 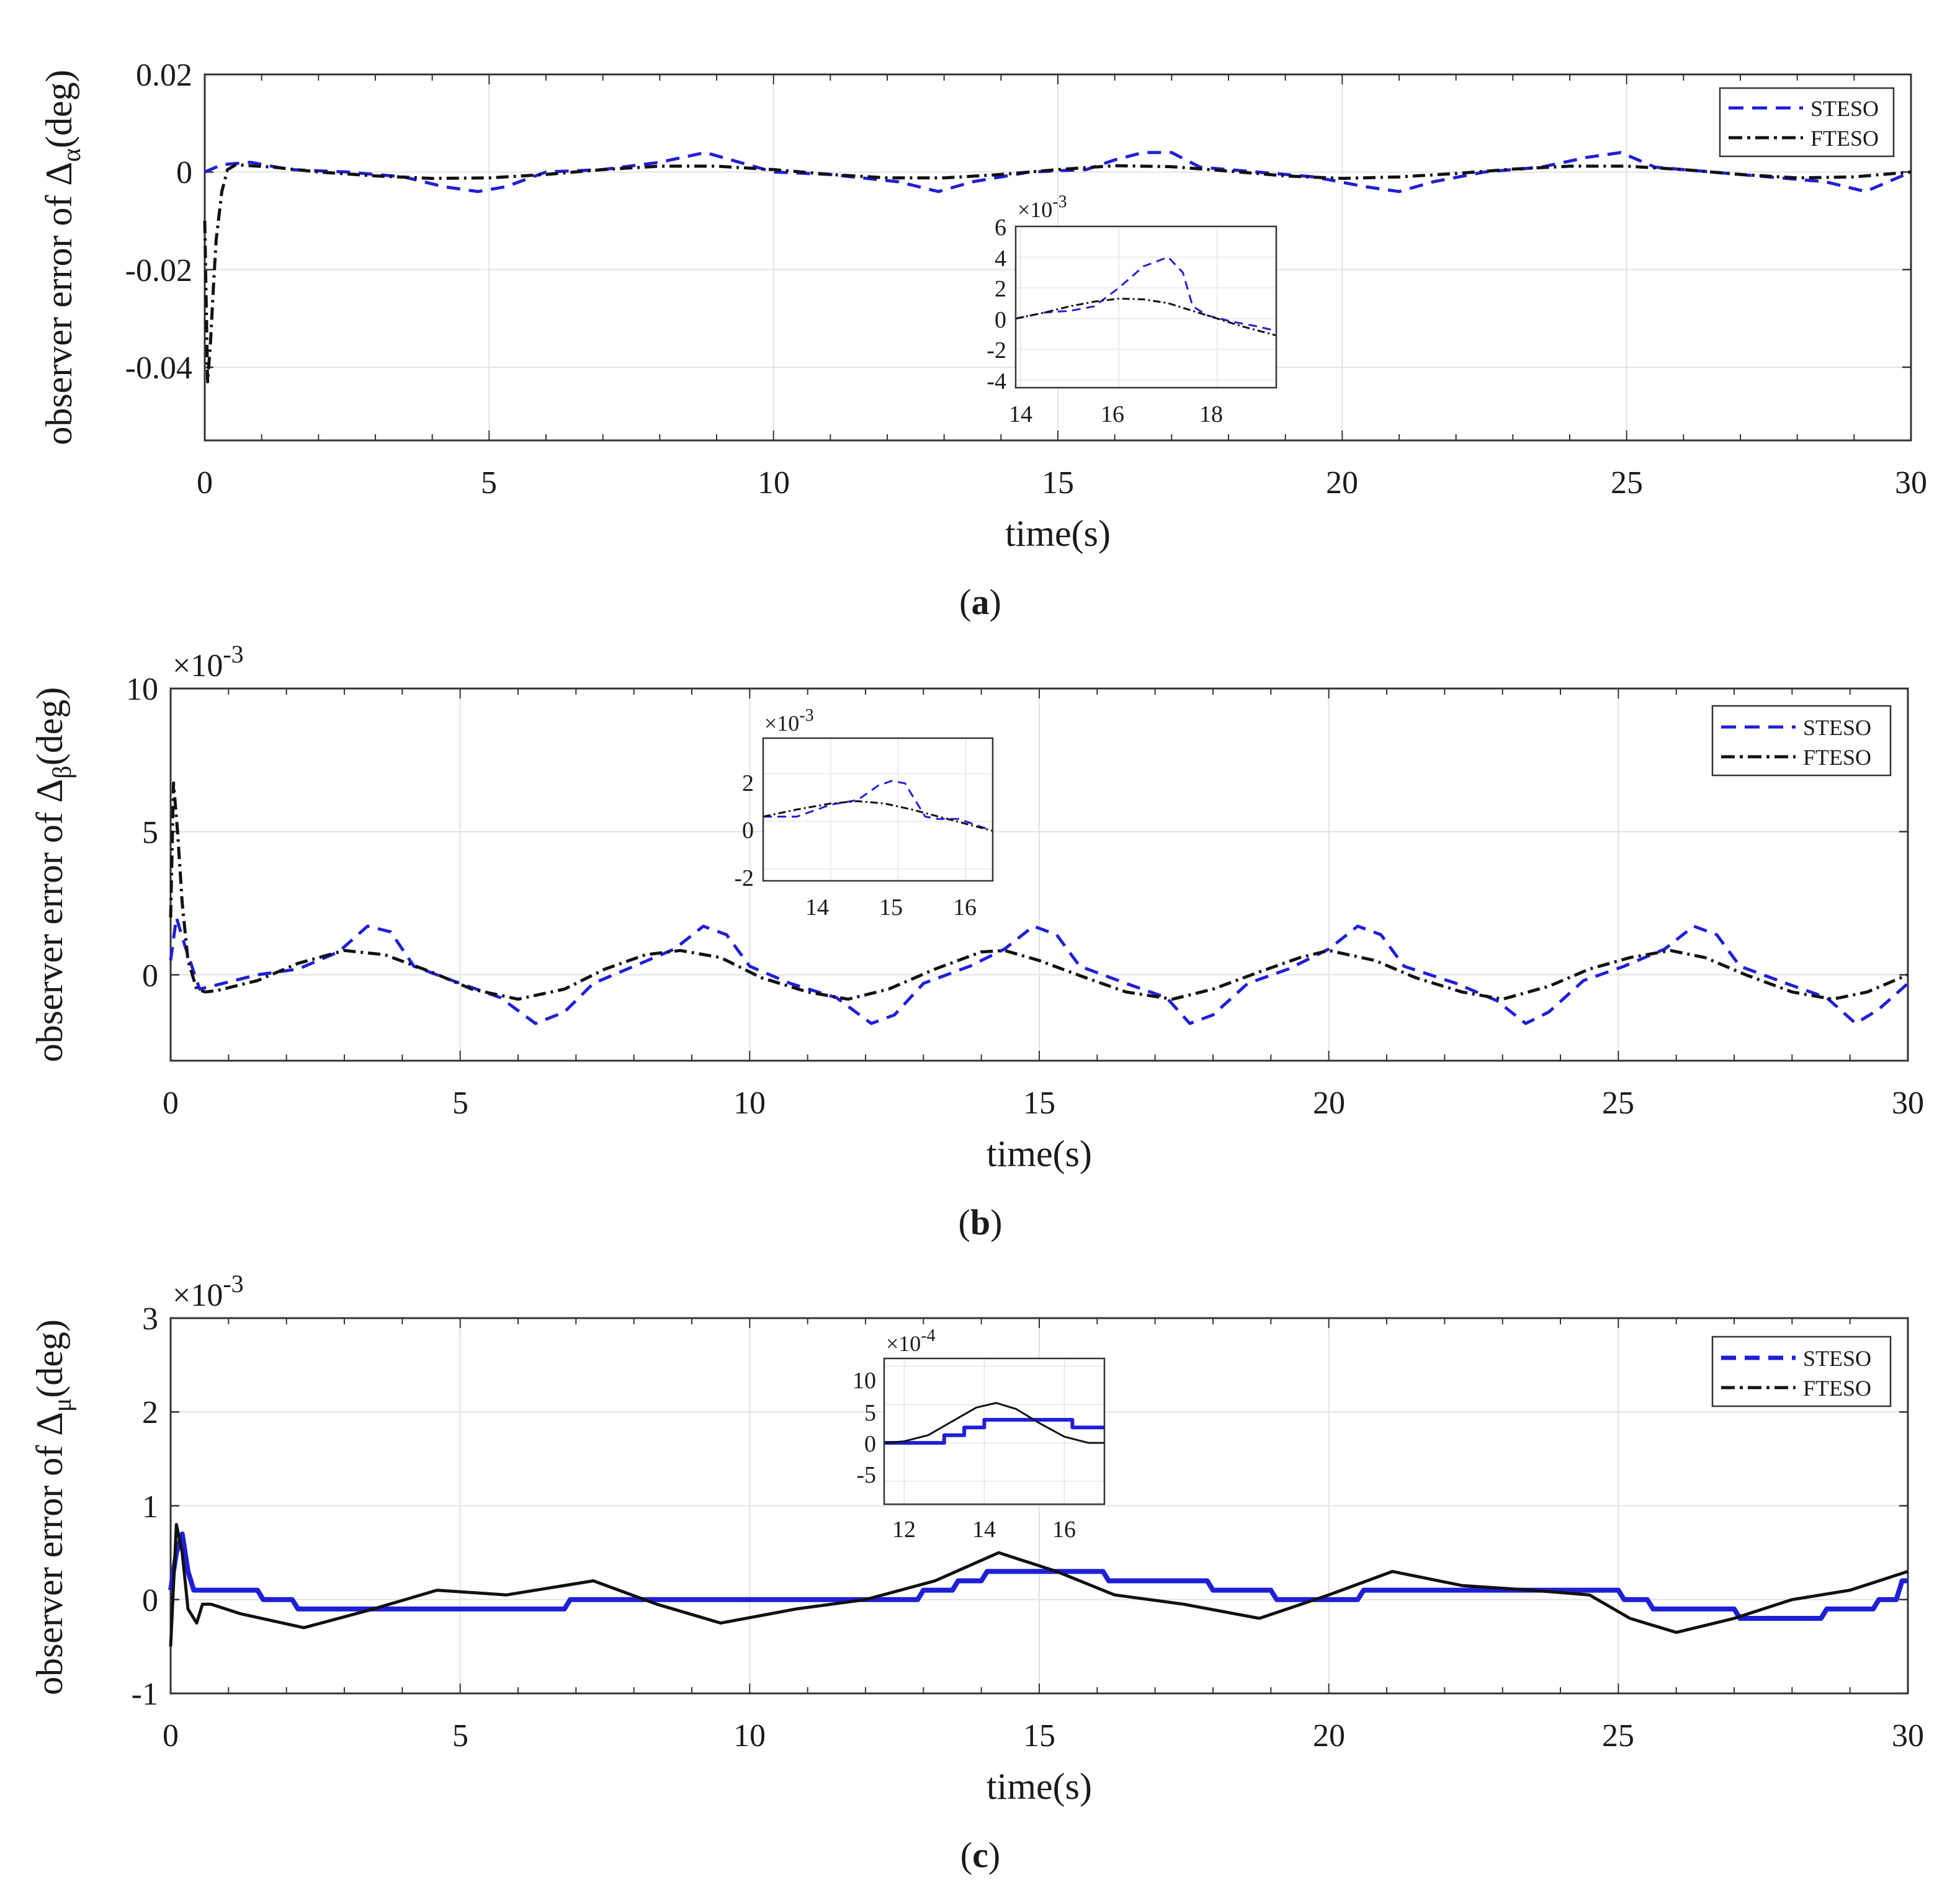 I want to click on inset-y-tick-label: 4, so click(x=1000, y=259).